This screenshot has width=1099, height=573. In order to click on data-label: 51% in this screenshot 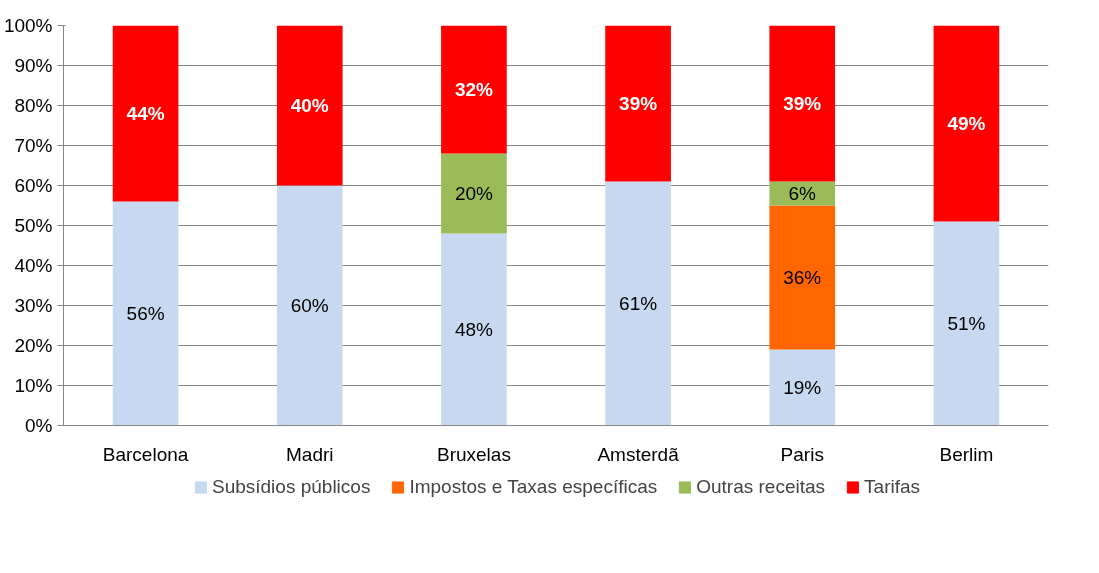, I will do `click(966, 323)`.